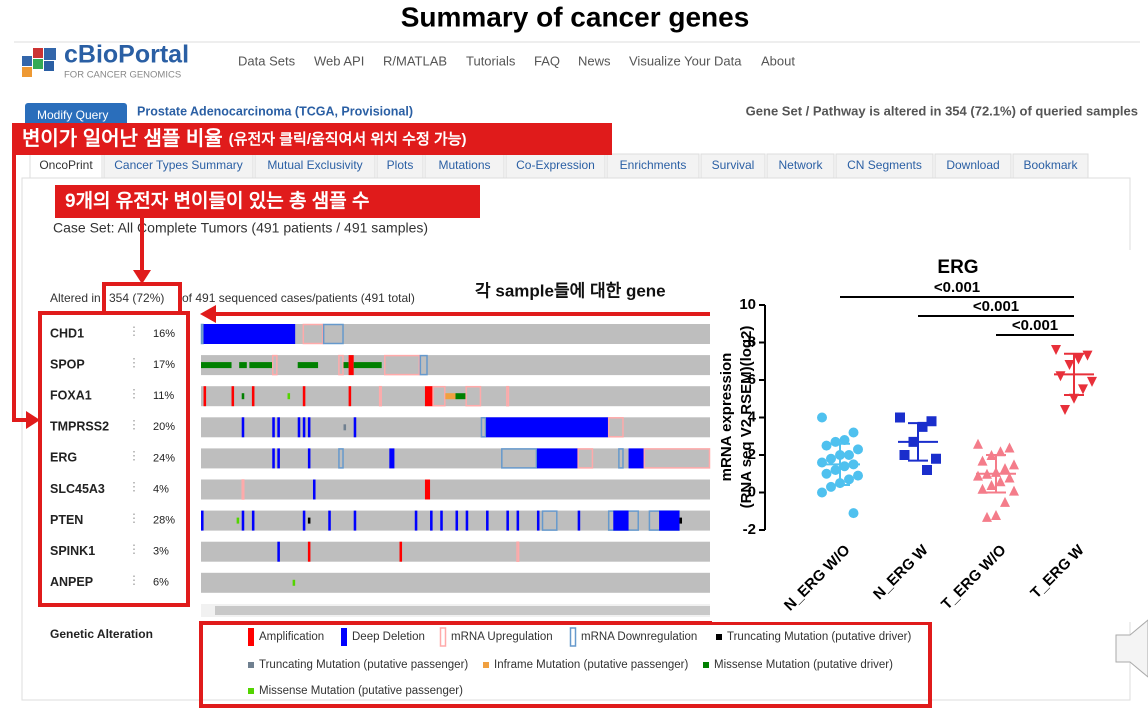  Describe the element at coordinates (164, 427) in the screenshot. I see `gene-percent: 20%` at that location.